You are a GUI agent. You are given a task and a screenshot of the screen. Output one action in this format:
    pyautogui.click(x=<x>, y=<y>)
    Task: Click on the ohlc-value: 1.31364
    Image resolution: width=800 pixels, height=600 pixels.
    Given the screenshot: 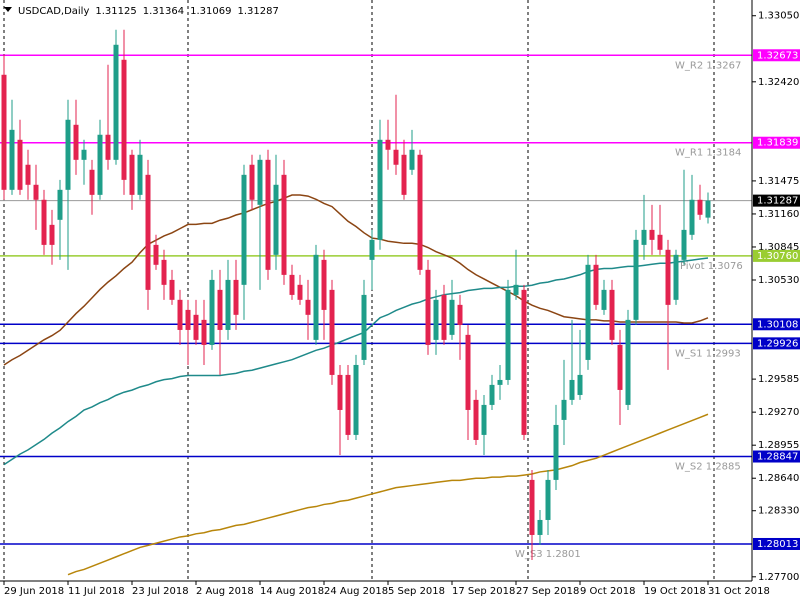 What is the action you would take?
    pyautogui.click(x=163, y=11)
    